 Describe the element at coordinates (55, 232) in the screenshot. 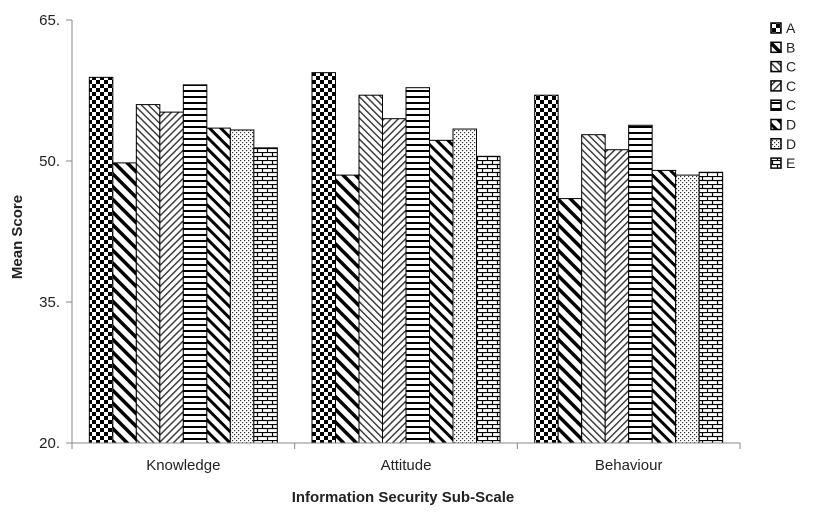

I see `y-axis-ticks: 20. 35. 50. 65.` at that location.